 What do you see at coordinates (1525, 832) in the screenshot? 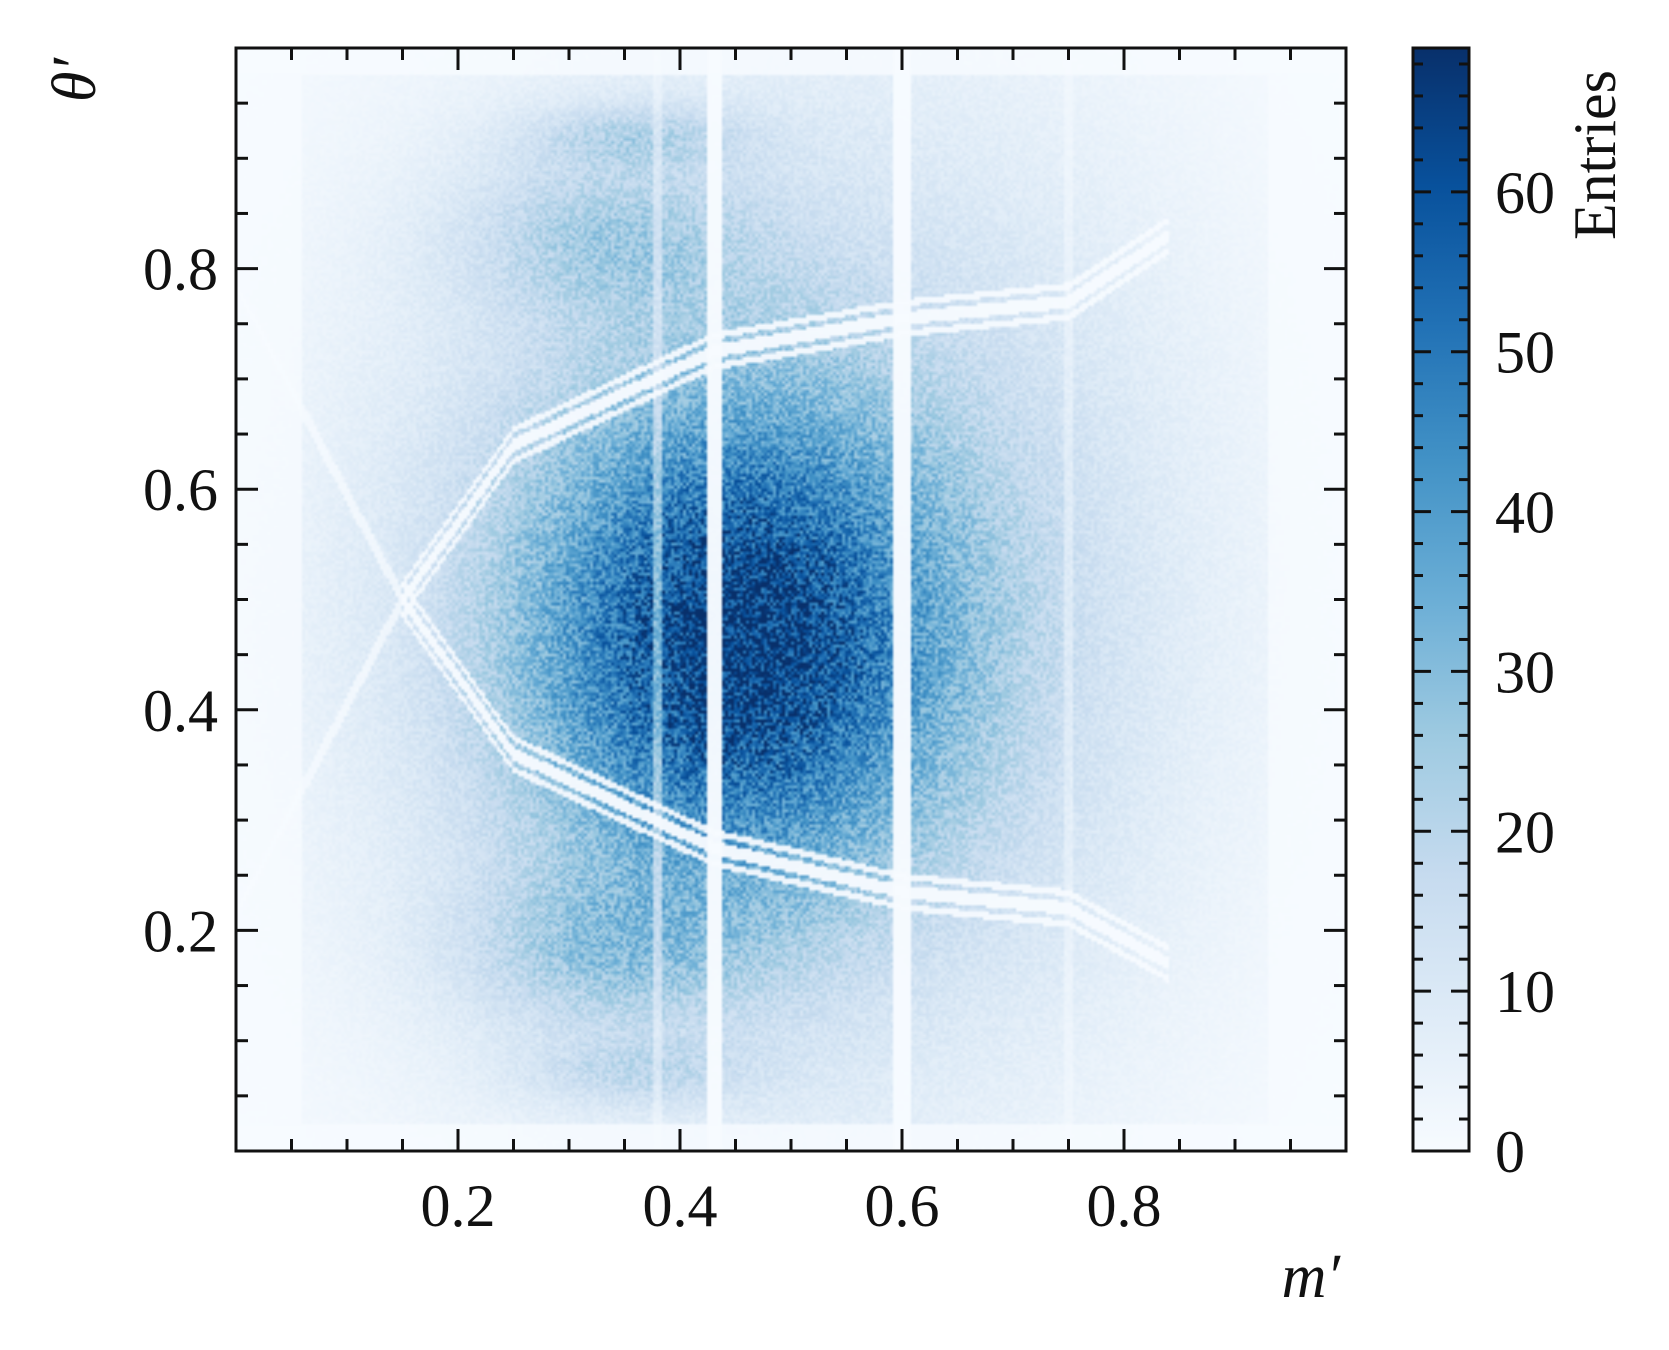
I see `colorbar-tick-label: 20` at bounding box center [1525, 832].